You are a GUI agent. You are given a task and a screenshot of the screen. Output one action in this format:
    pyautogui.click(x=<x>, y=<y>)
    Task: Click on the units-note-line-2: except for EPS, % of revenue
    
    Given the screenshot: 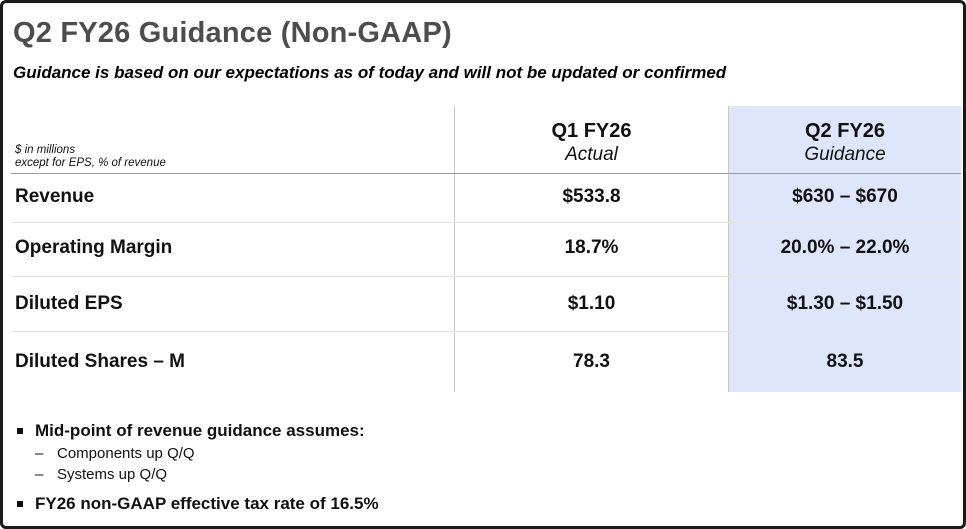 What is the action you would take?
    pyautogui.click(x=90, y=163)
    